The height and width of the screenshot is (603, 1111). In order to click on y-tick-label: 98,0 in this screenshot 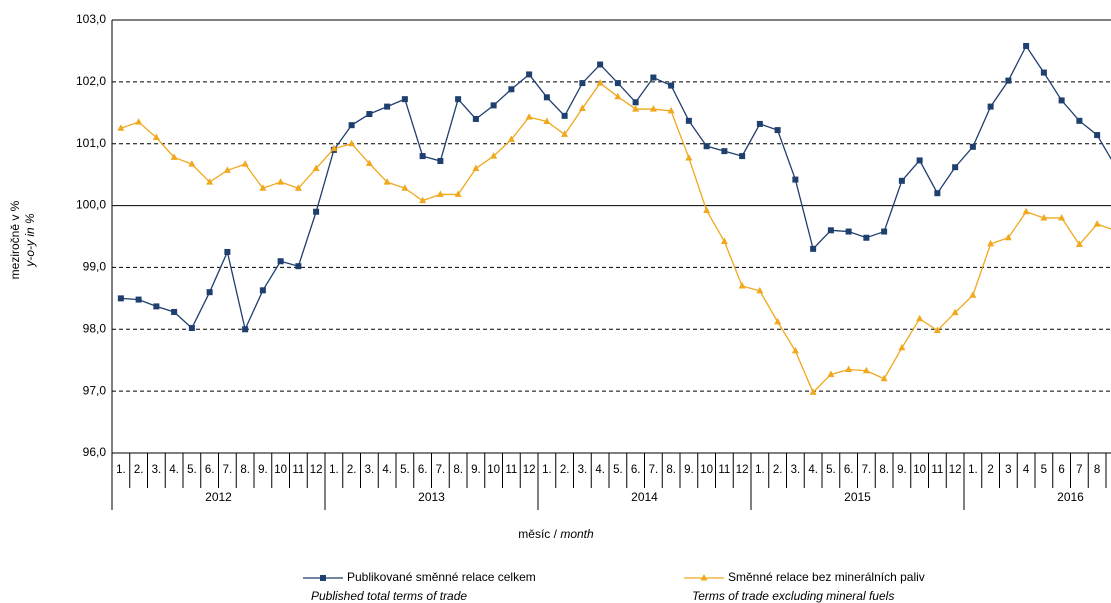, I will do `click(95, 328)`.